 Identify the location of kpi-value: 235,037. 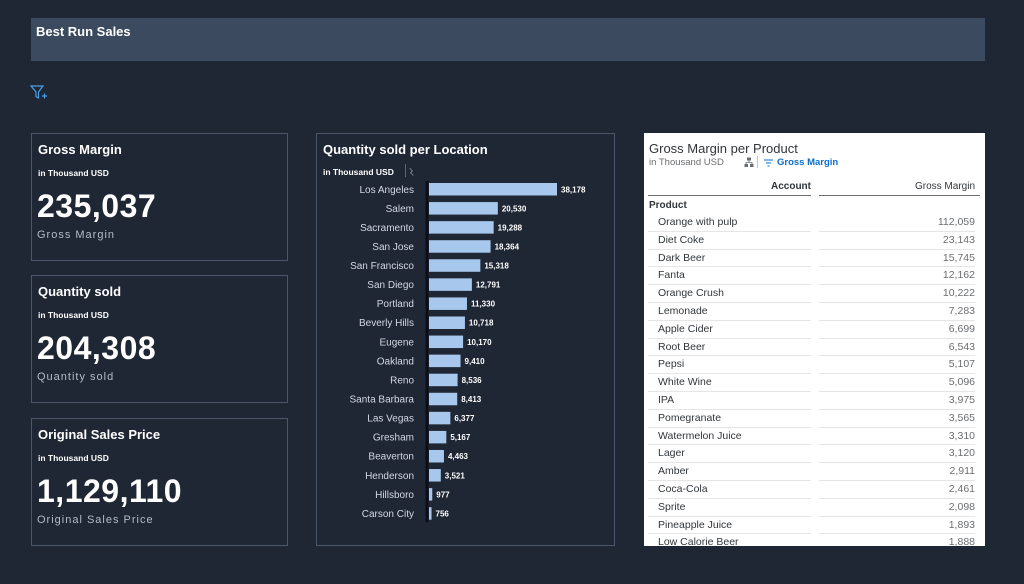
(97, 206).